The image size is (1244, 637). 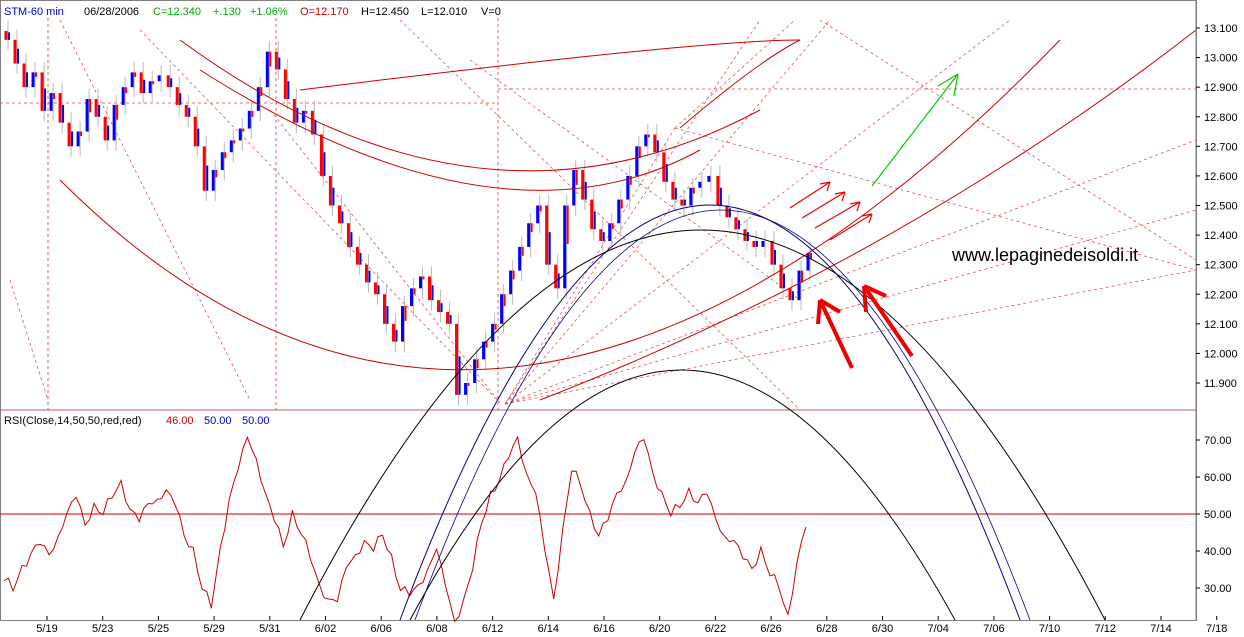 I want to click on rsi-value-2: 50.00, so click(x=218, y=421).